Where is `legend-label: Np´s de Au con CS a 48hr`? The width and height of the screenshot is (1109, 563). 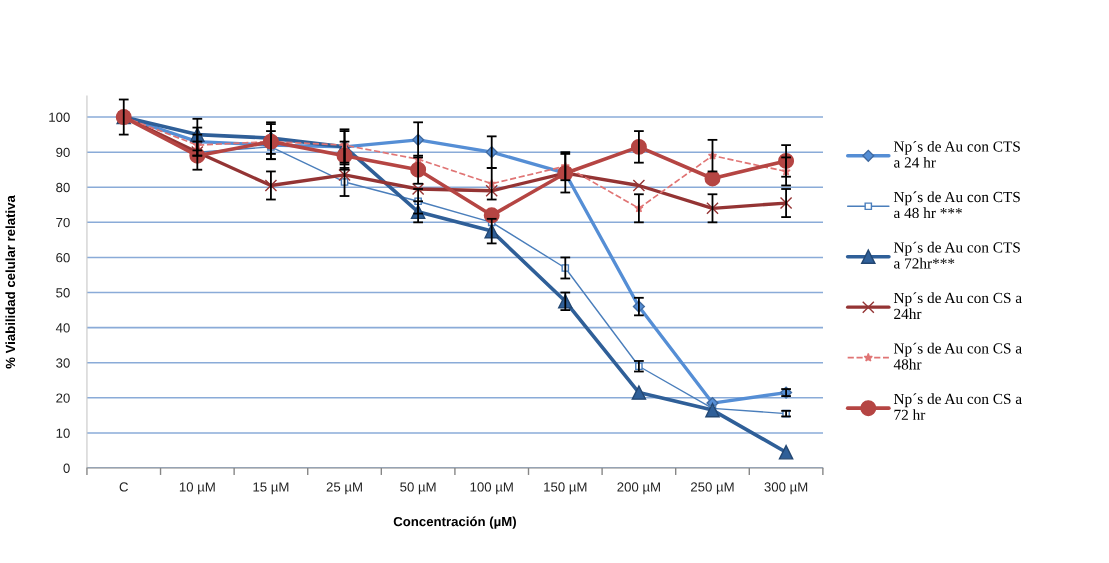
legend-label: Np´s de Au con CS a 48hr is located at coordinates (957, 356).